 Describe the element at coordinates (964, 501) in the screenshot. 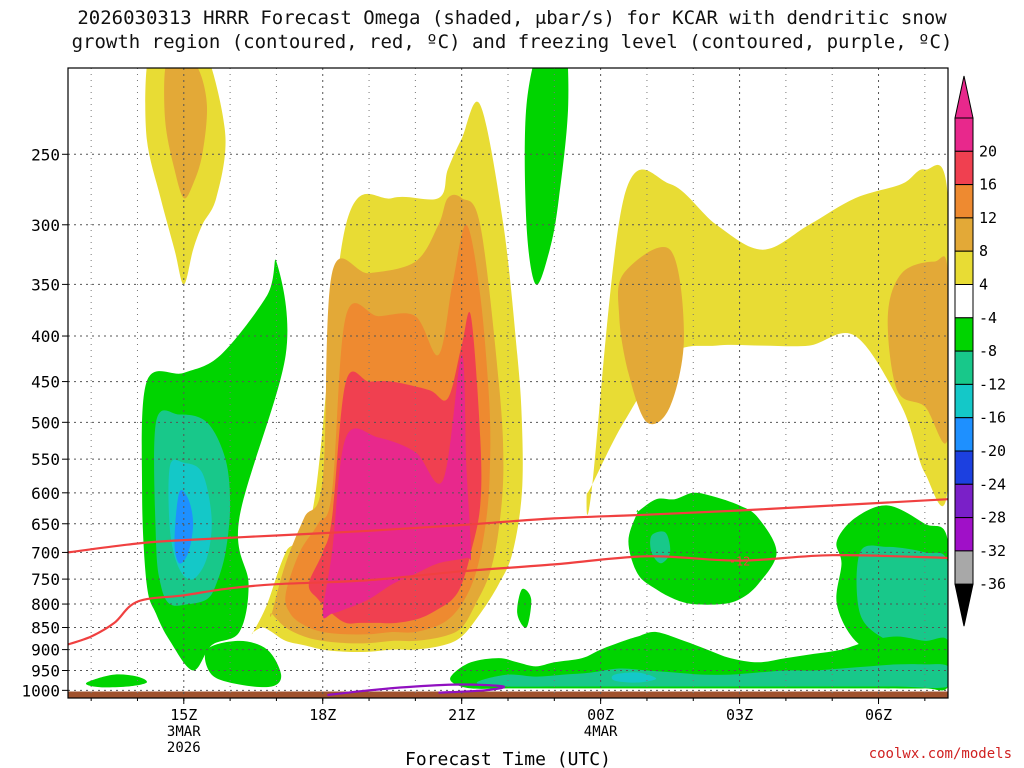

I see `colorbar-swatch--28` at that location.